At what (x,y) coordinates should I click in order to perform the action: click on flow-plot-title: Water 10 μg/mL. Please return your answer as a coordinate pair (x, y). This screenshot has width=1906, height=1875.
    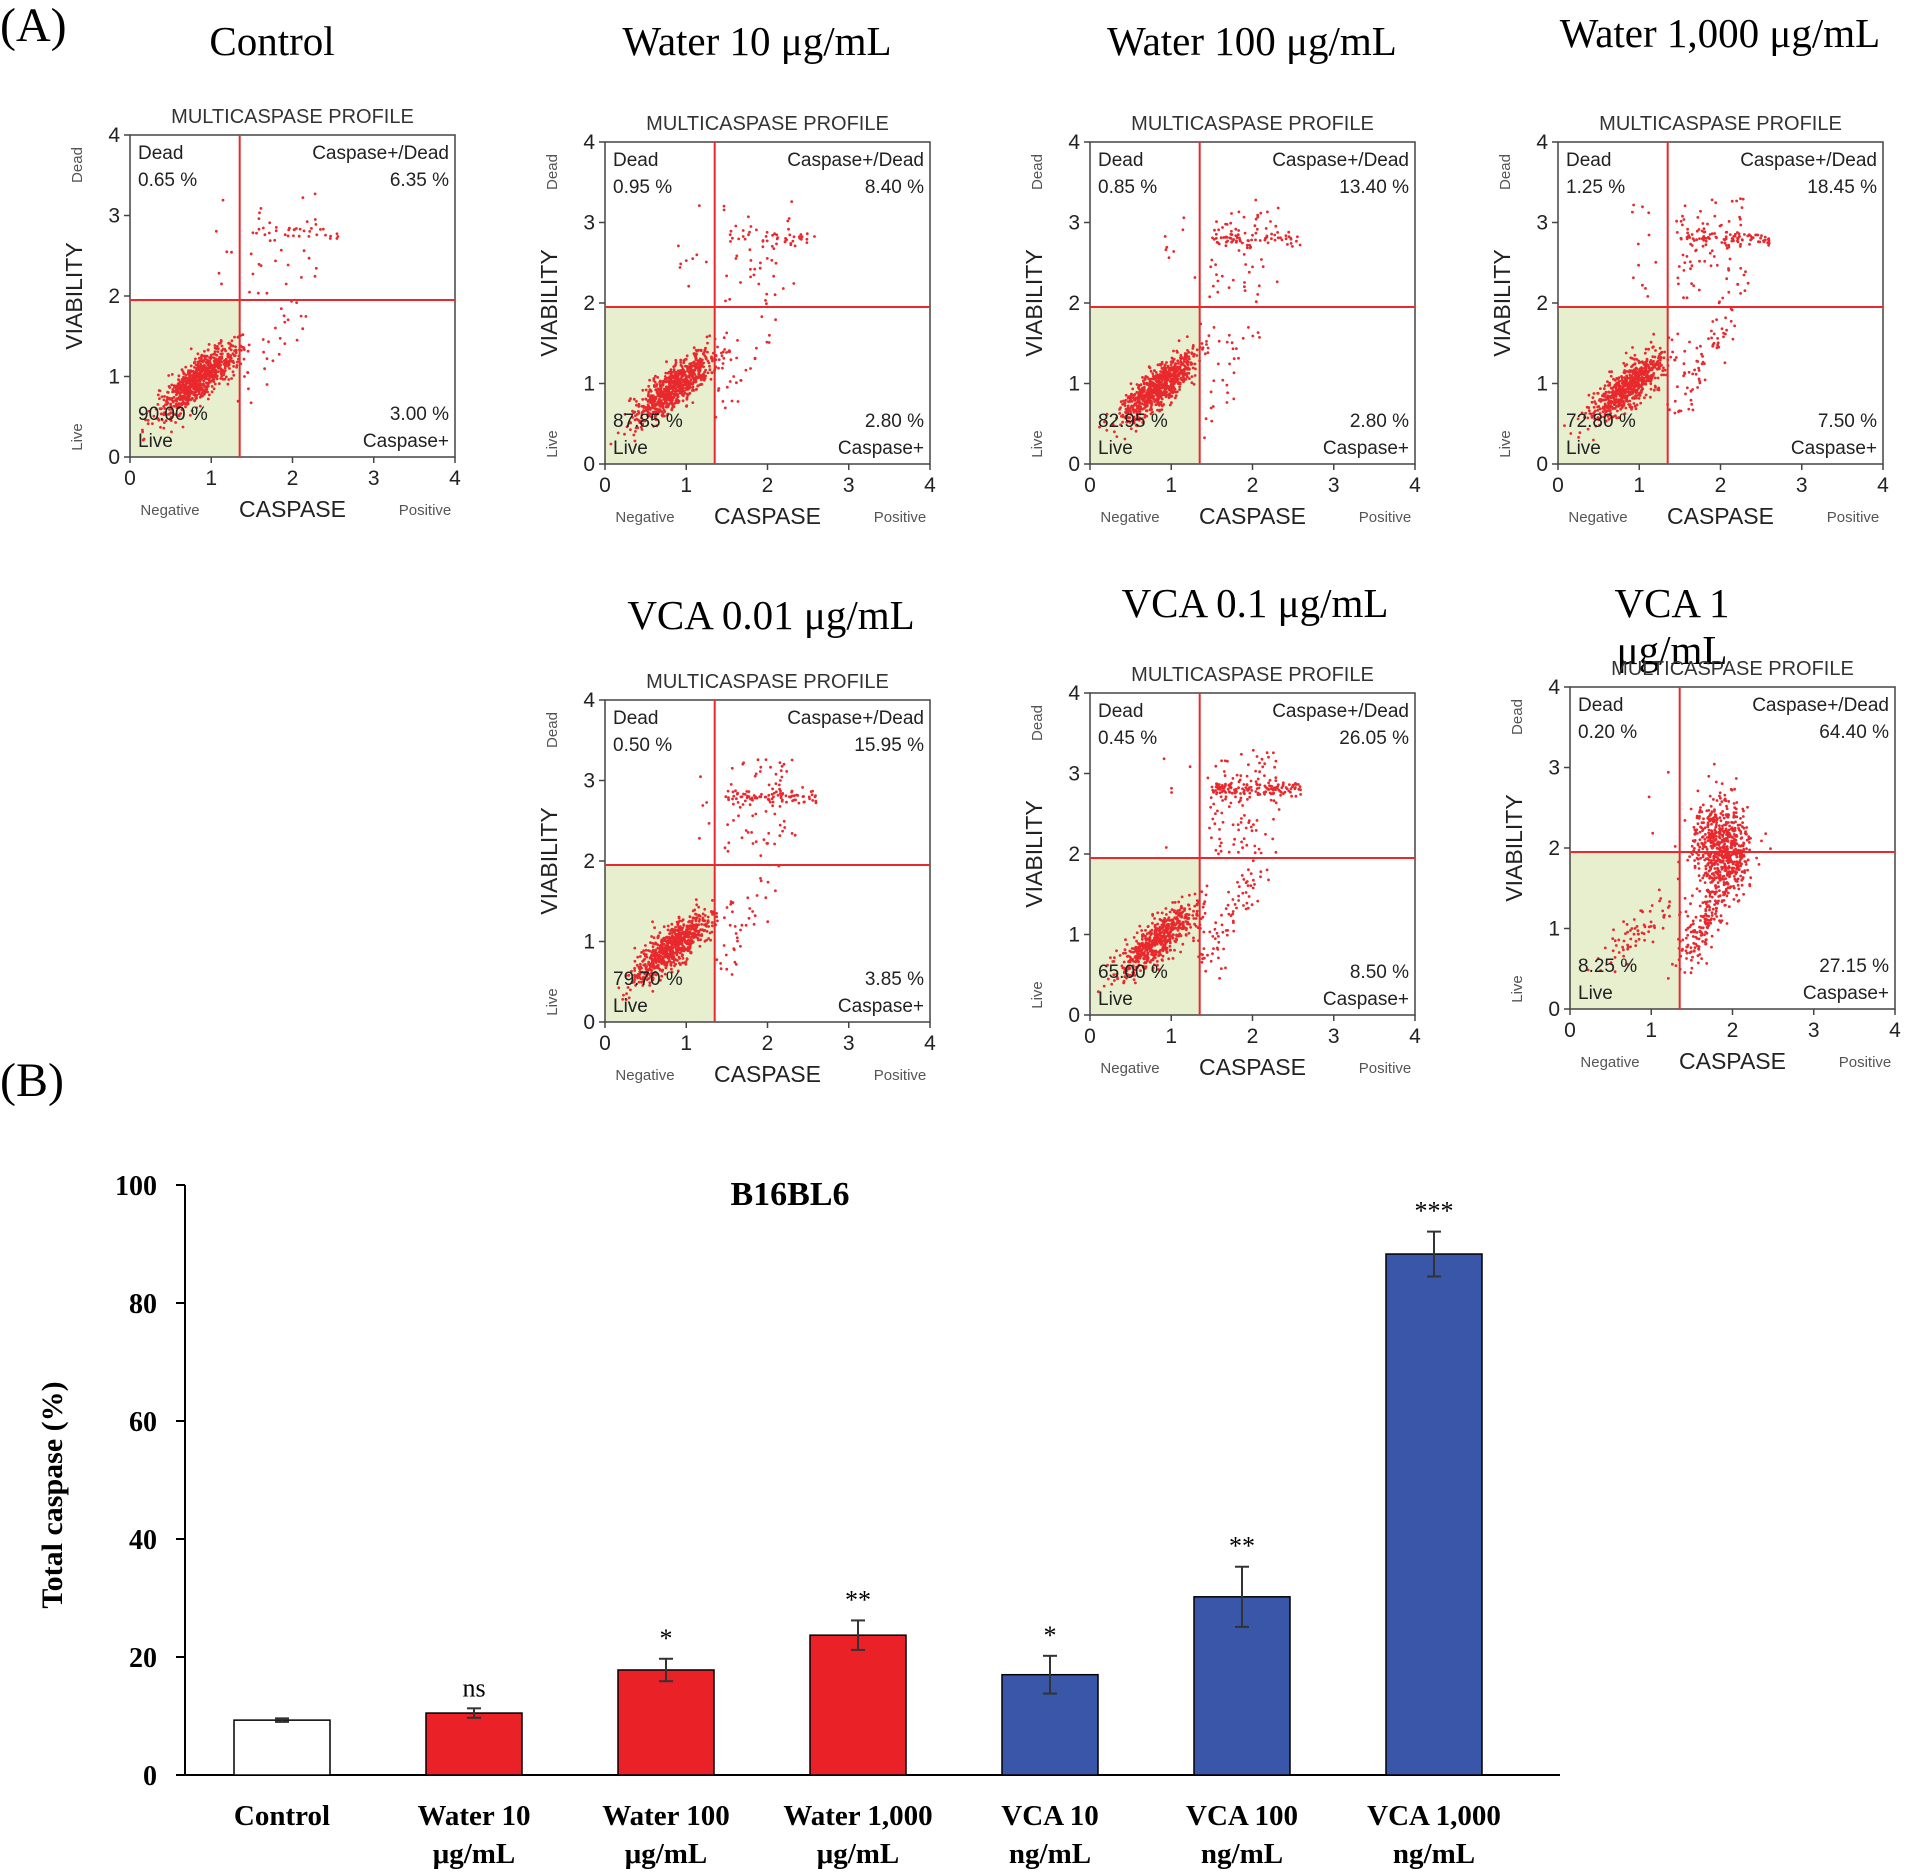
    Looking at the image, I should click on (757, 41).